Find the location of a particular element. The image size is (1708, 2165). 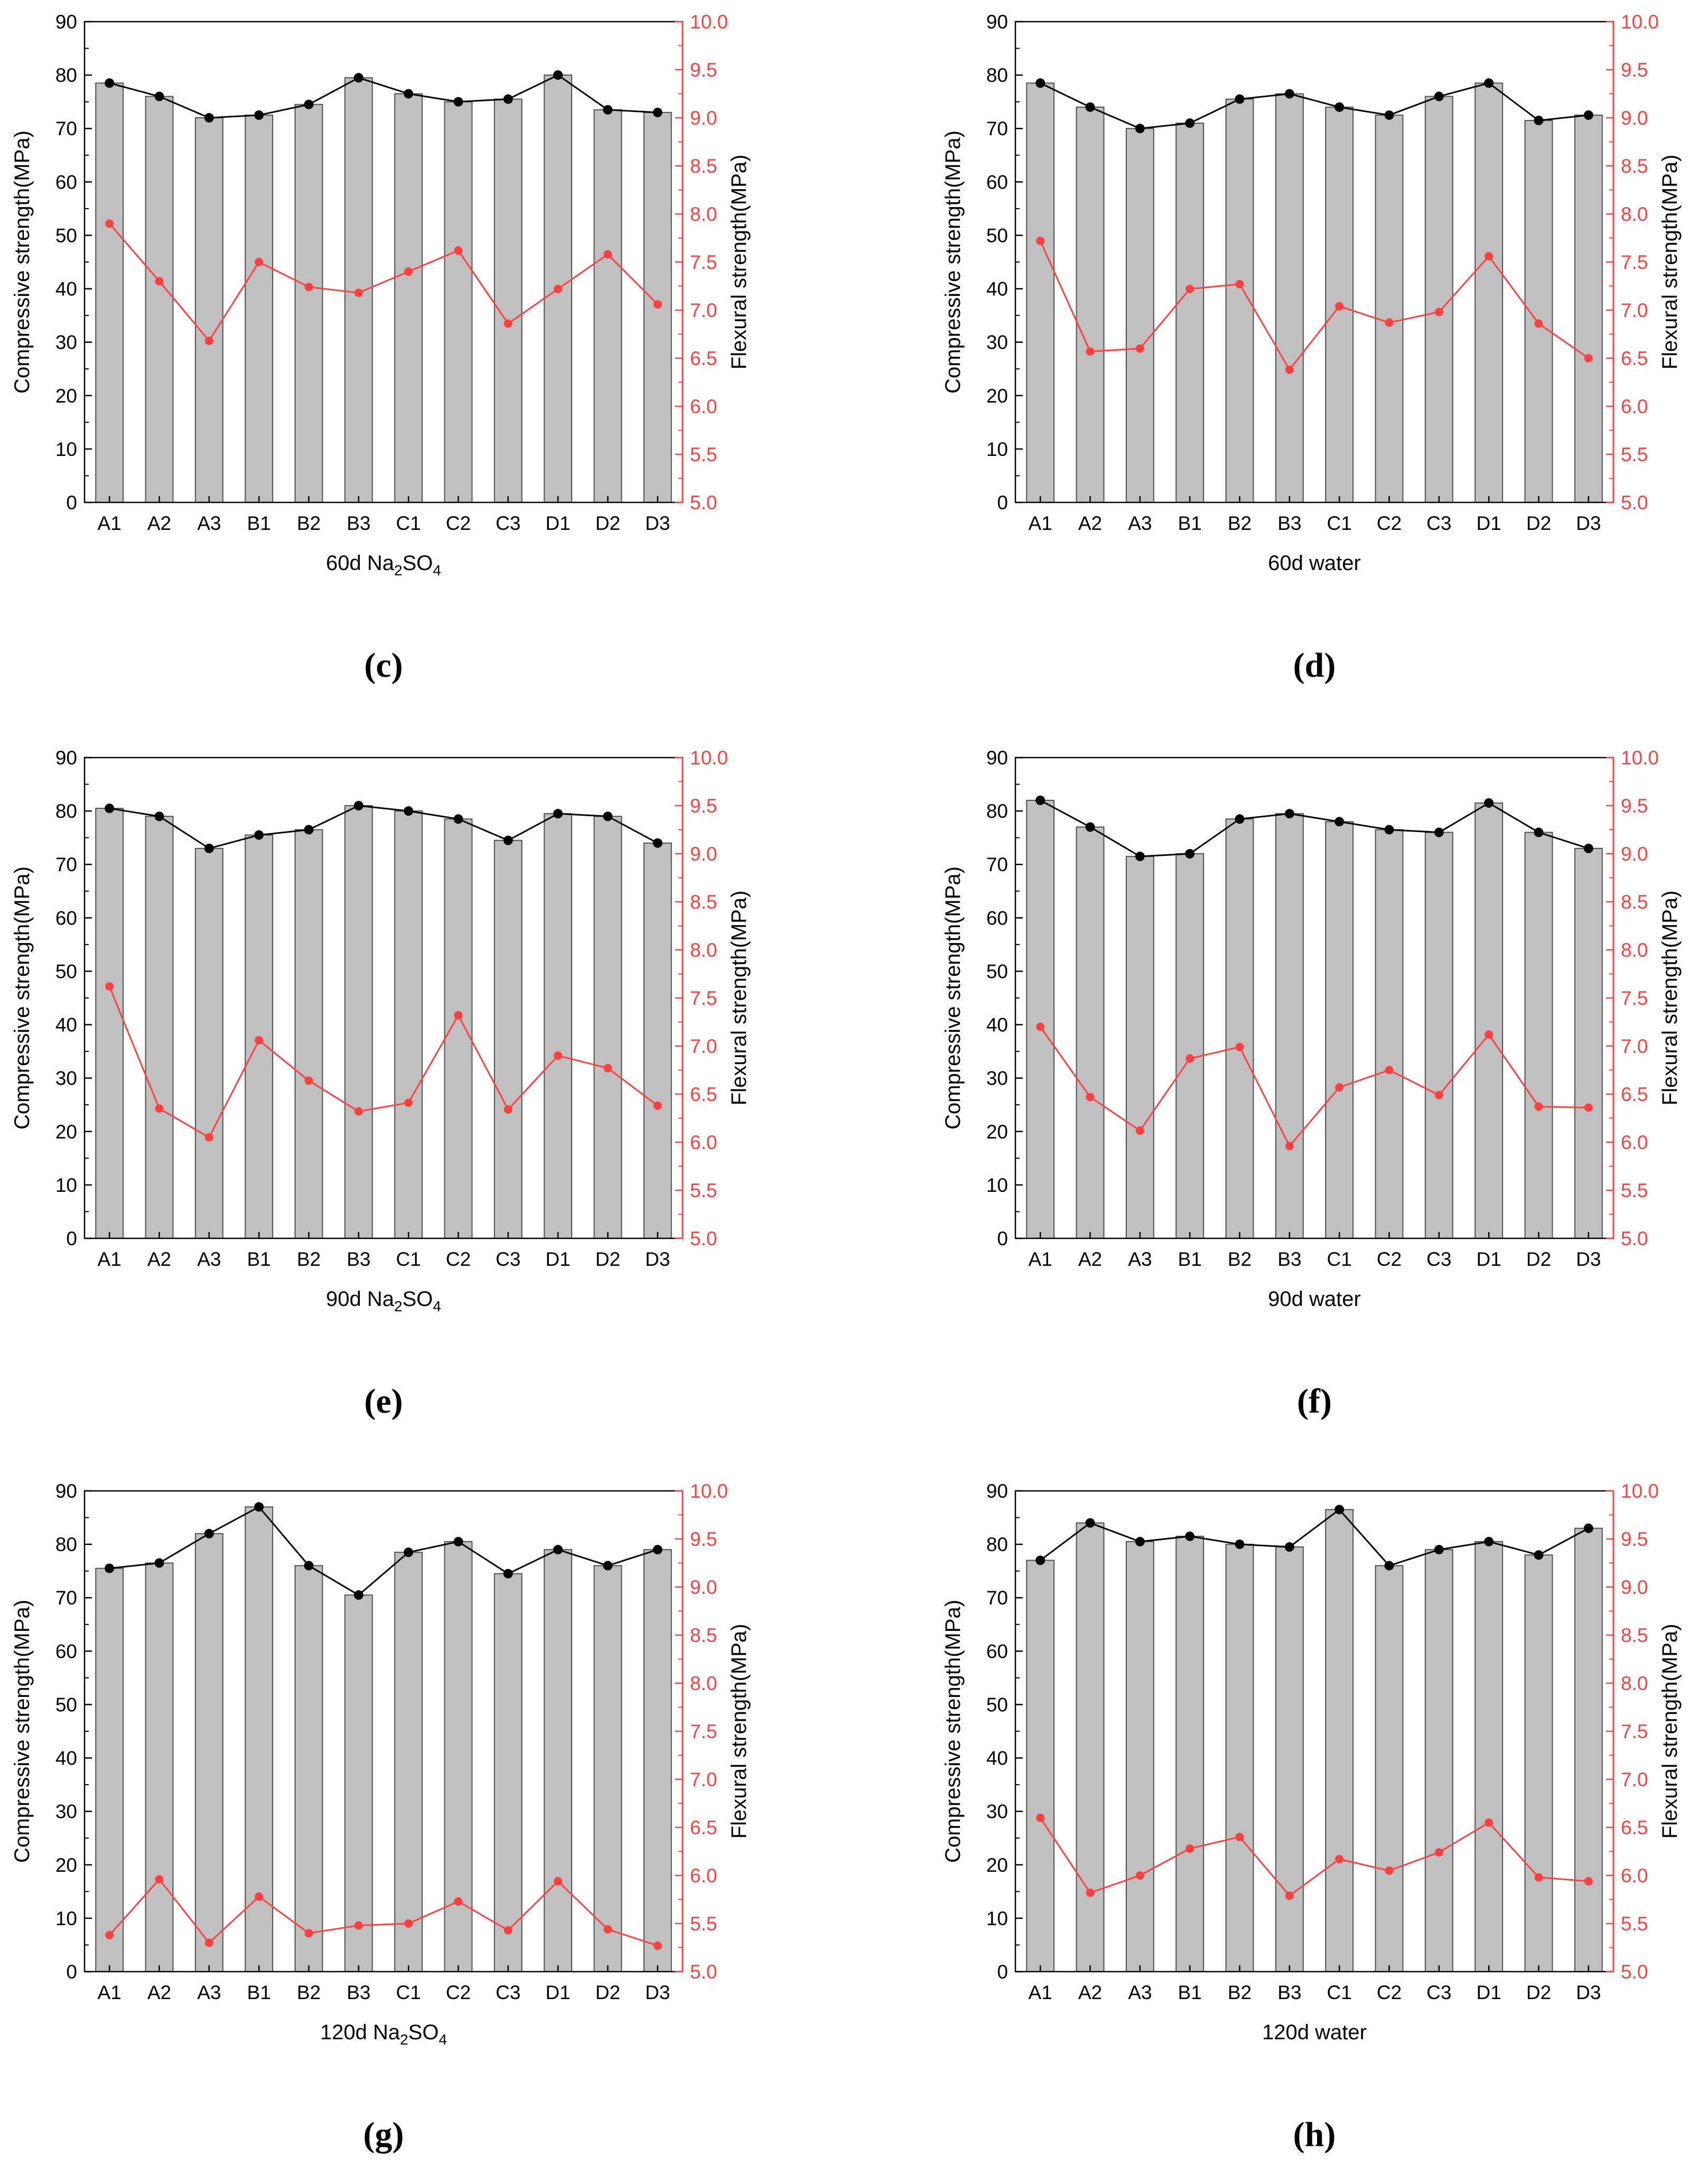

x-axis-label-main: 90d water is located at coordinates (1314, 1299).